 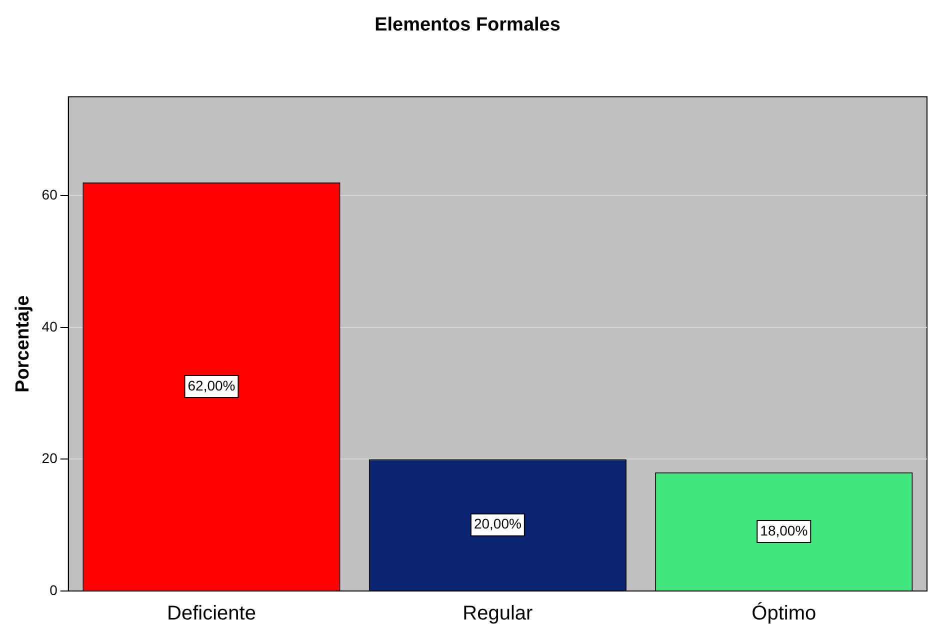 What do you see at coordinates (54, 590) in the screenshot?
I see `y-tick-label: 0` at bounding box center [54, 590].